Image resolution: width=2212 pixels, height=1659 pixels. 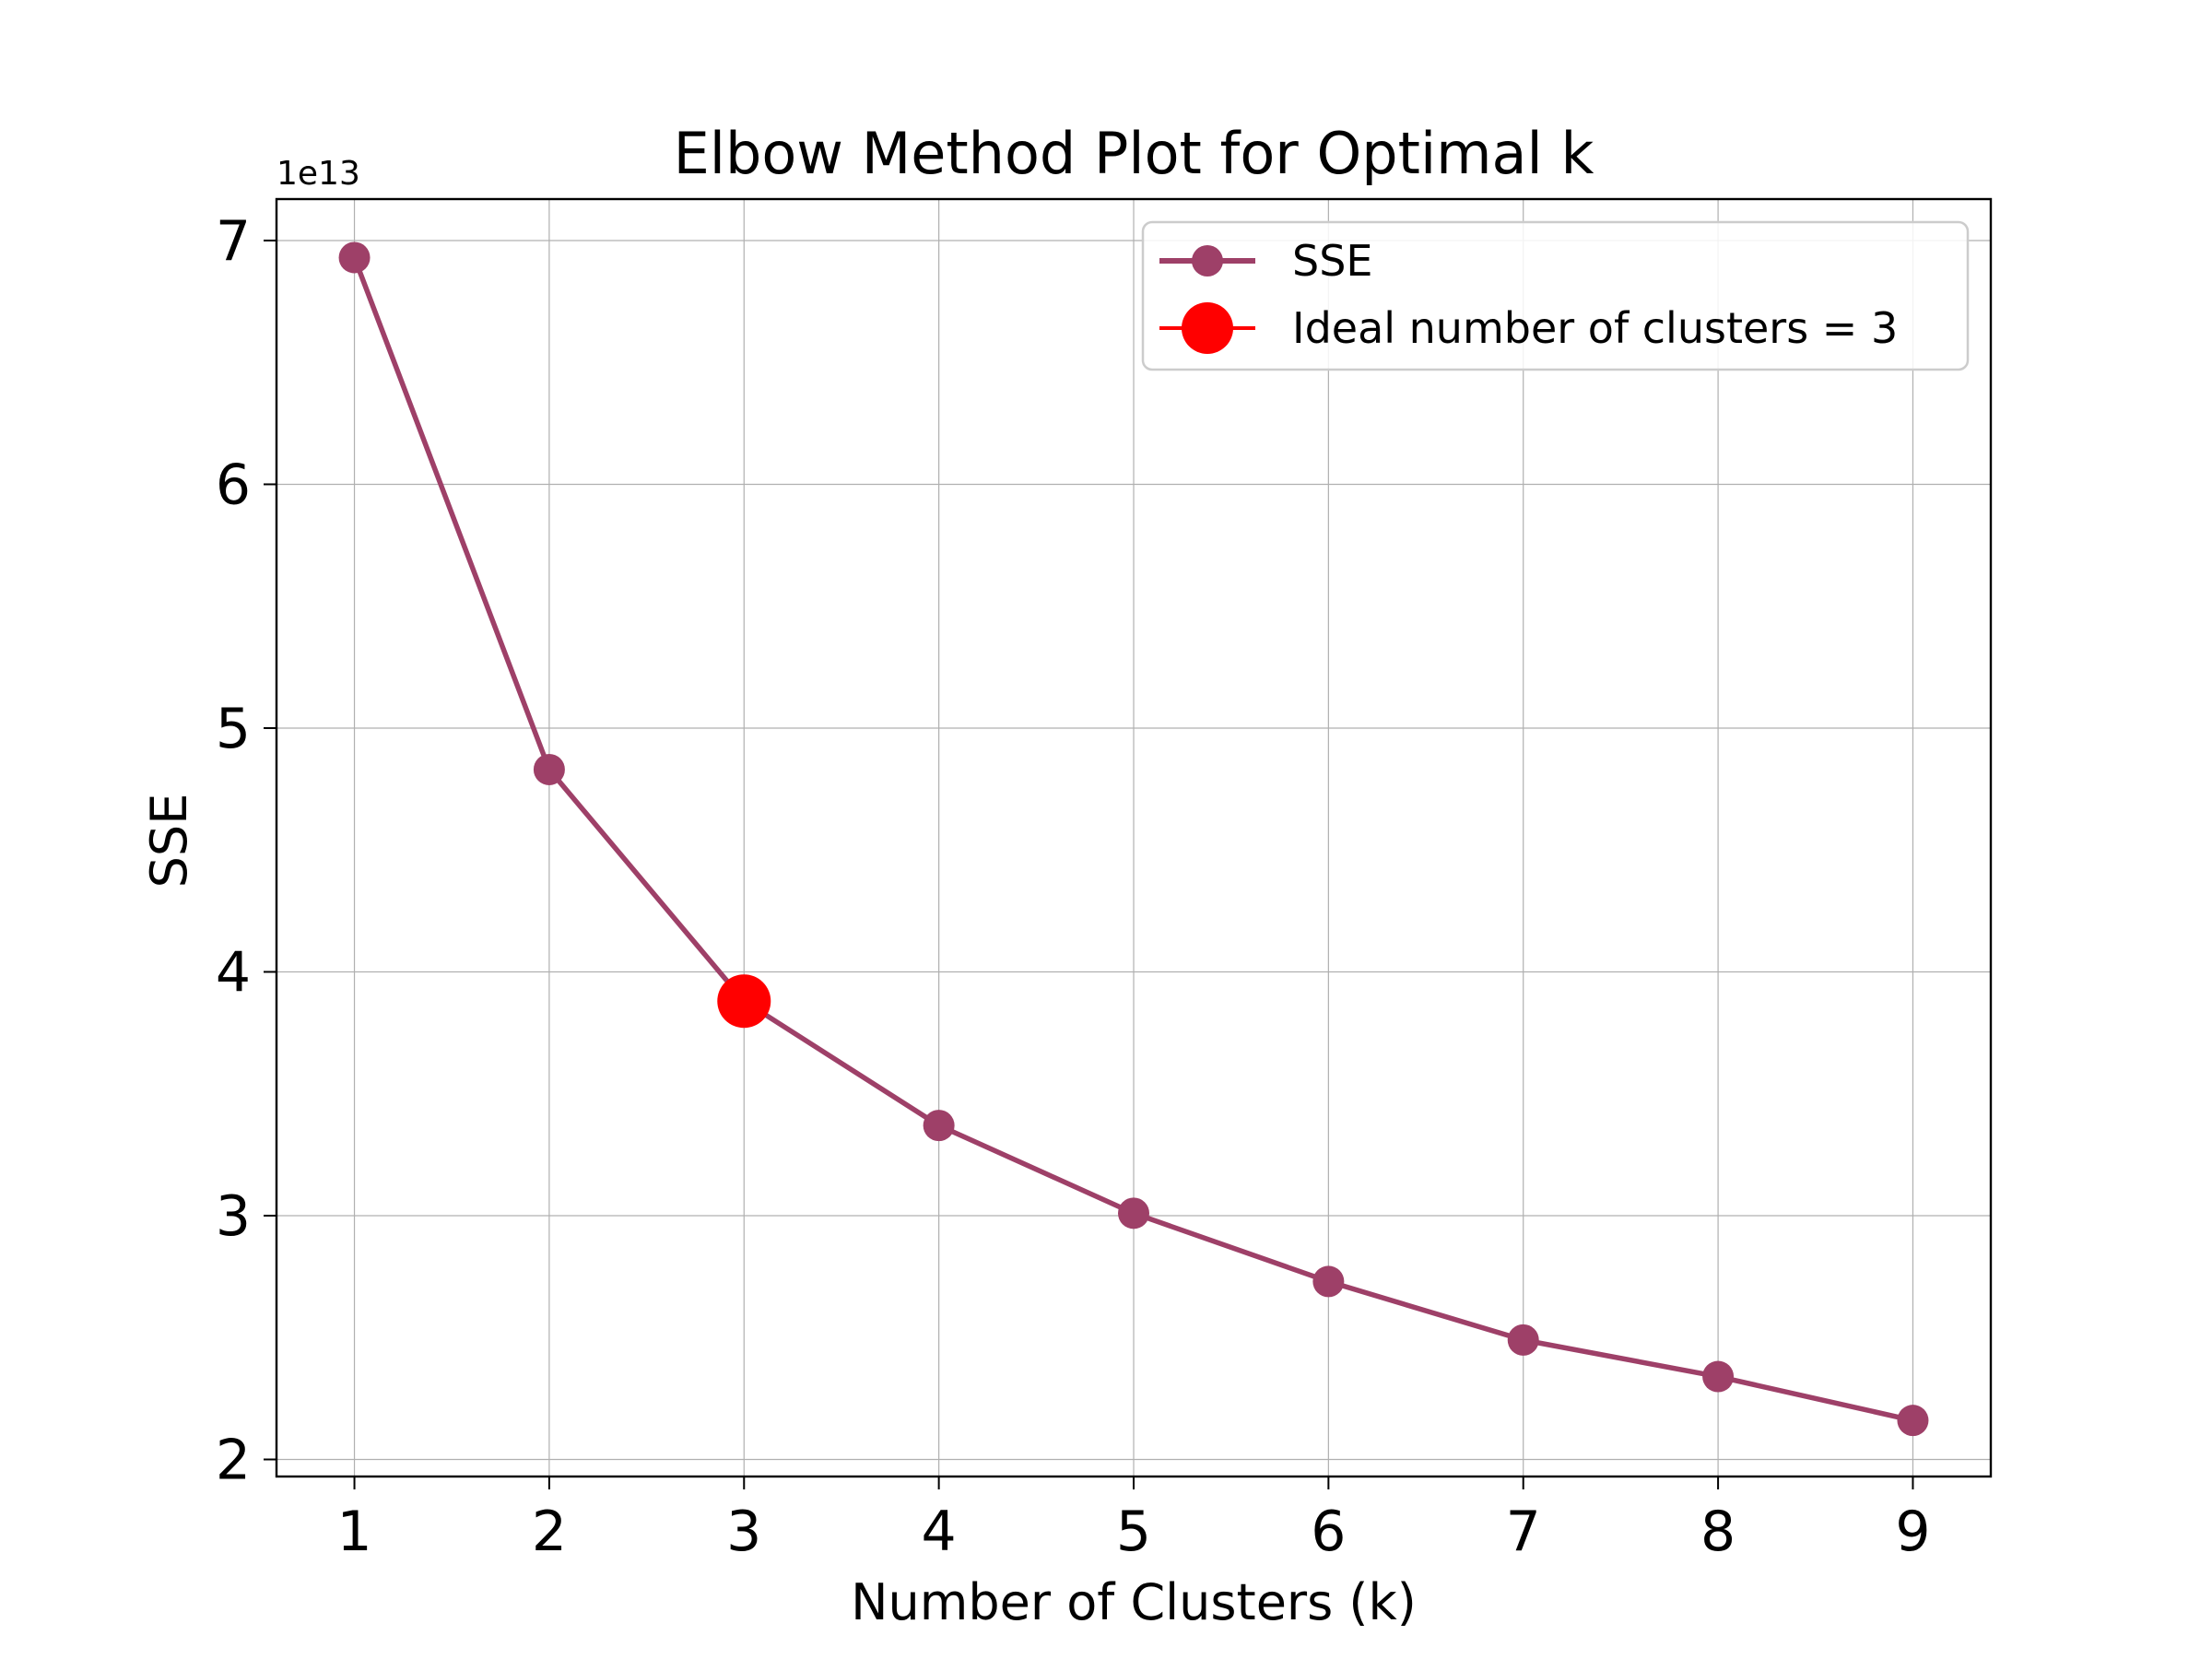 What do you see at coordinates (1523, 1532) in the screenshot?
I see `x-tick-label: 7` at bounding box center [1523, 1532].